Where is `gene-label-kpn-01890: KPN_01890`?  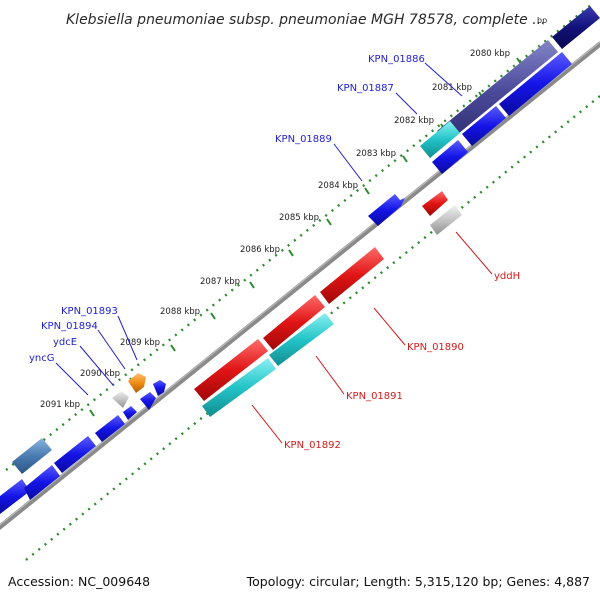 gene-label-kpn-01890: KPN_01890 is located at coordinates (435, 347).